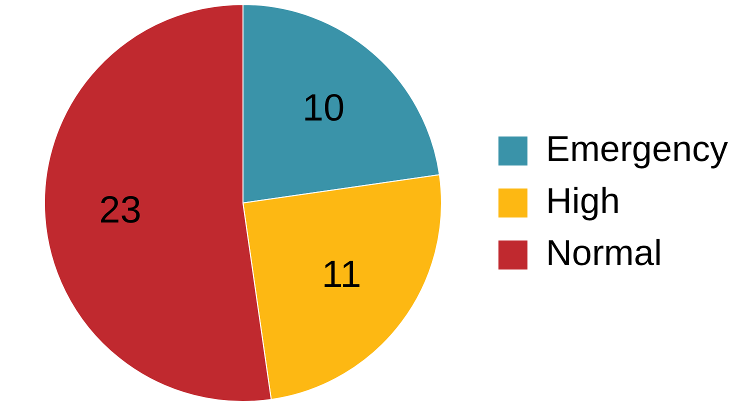 Image resolution: width=742 pixels, height=406 pixels. I want to click on legend-label: Normal, so click(604, 252).